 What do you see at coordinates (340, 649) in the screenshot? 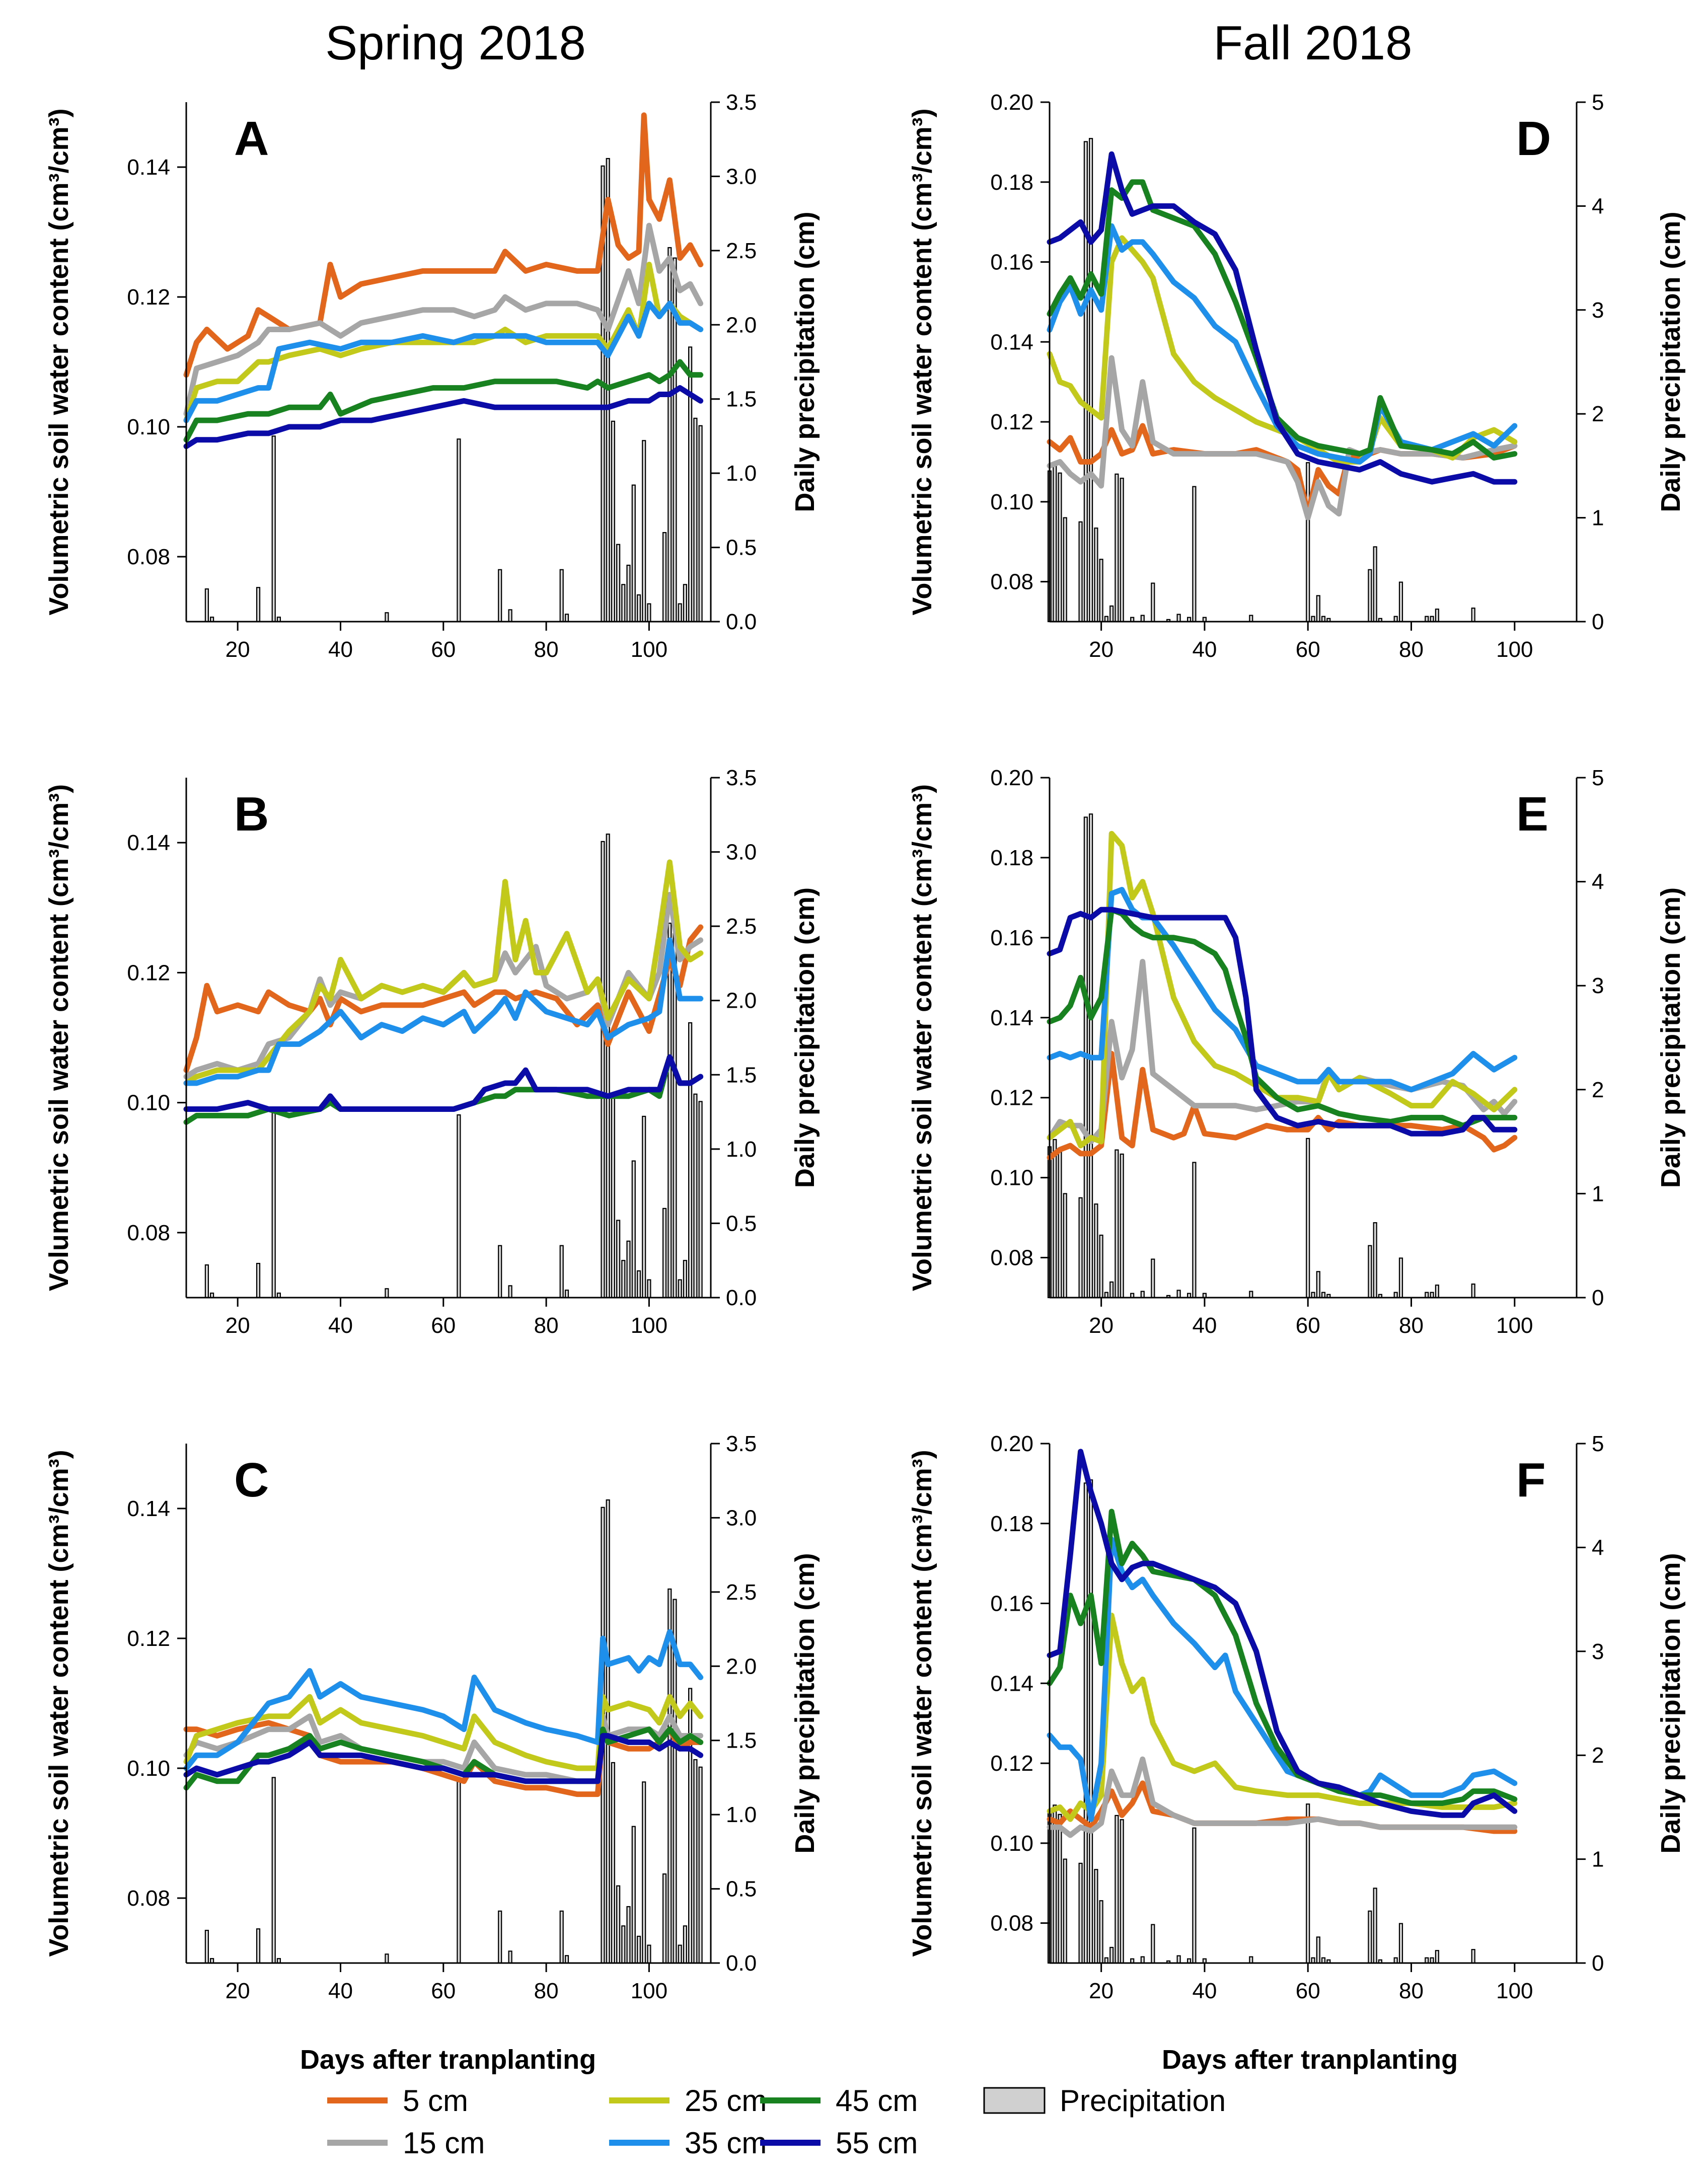
I see `x-tick-label: 40` at bounding box center [340, 649].